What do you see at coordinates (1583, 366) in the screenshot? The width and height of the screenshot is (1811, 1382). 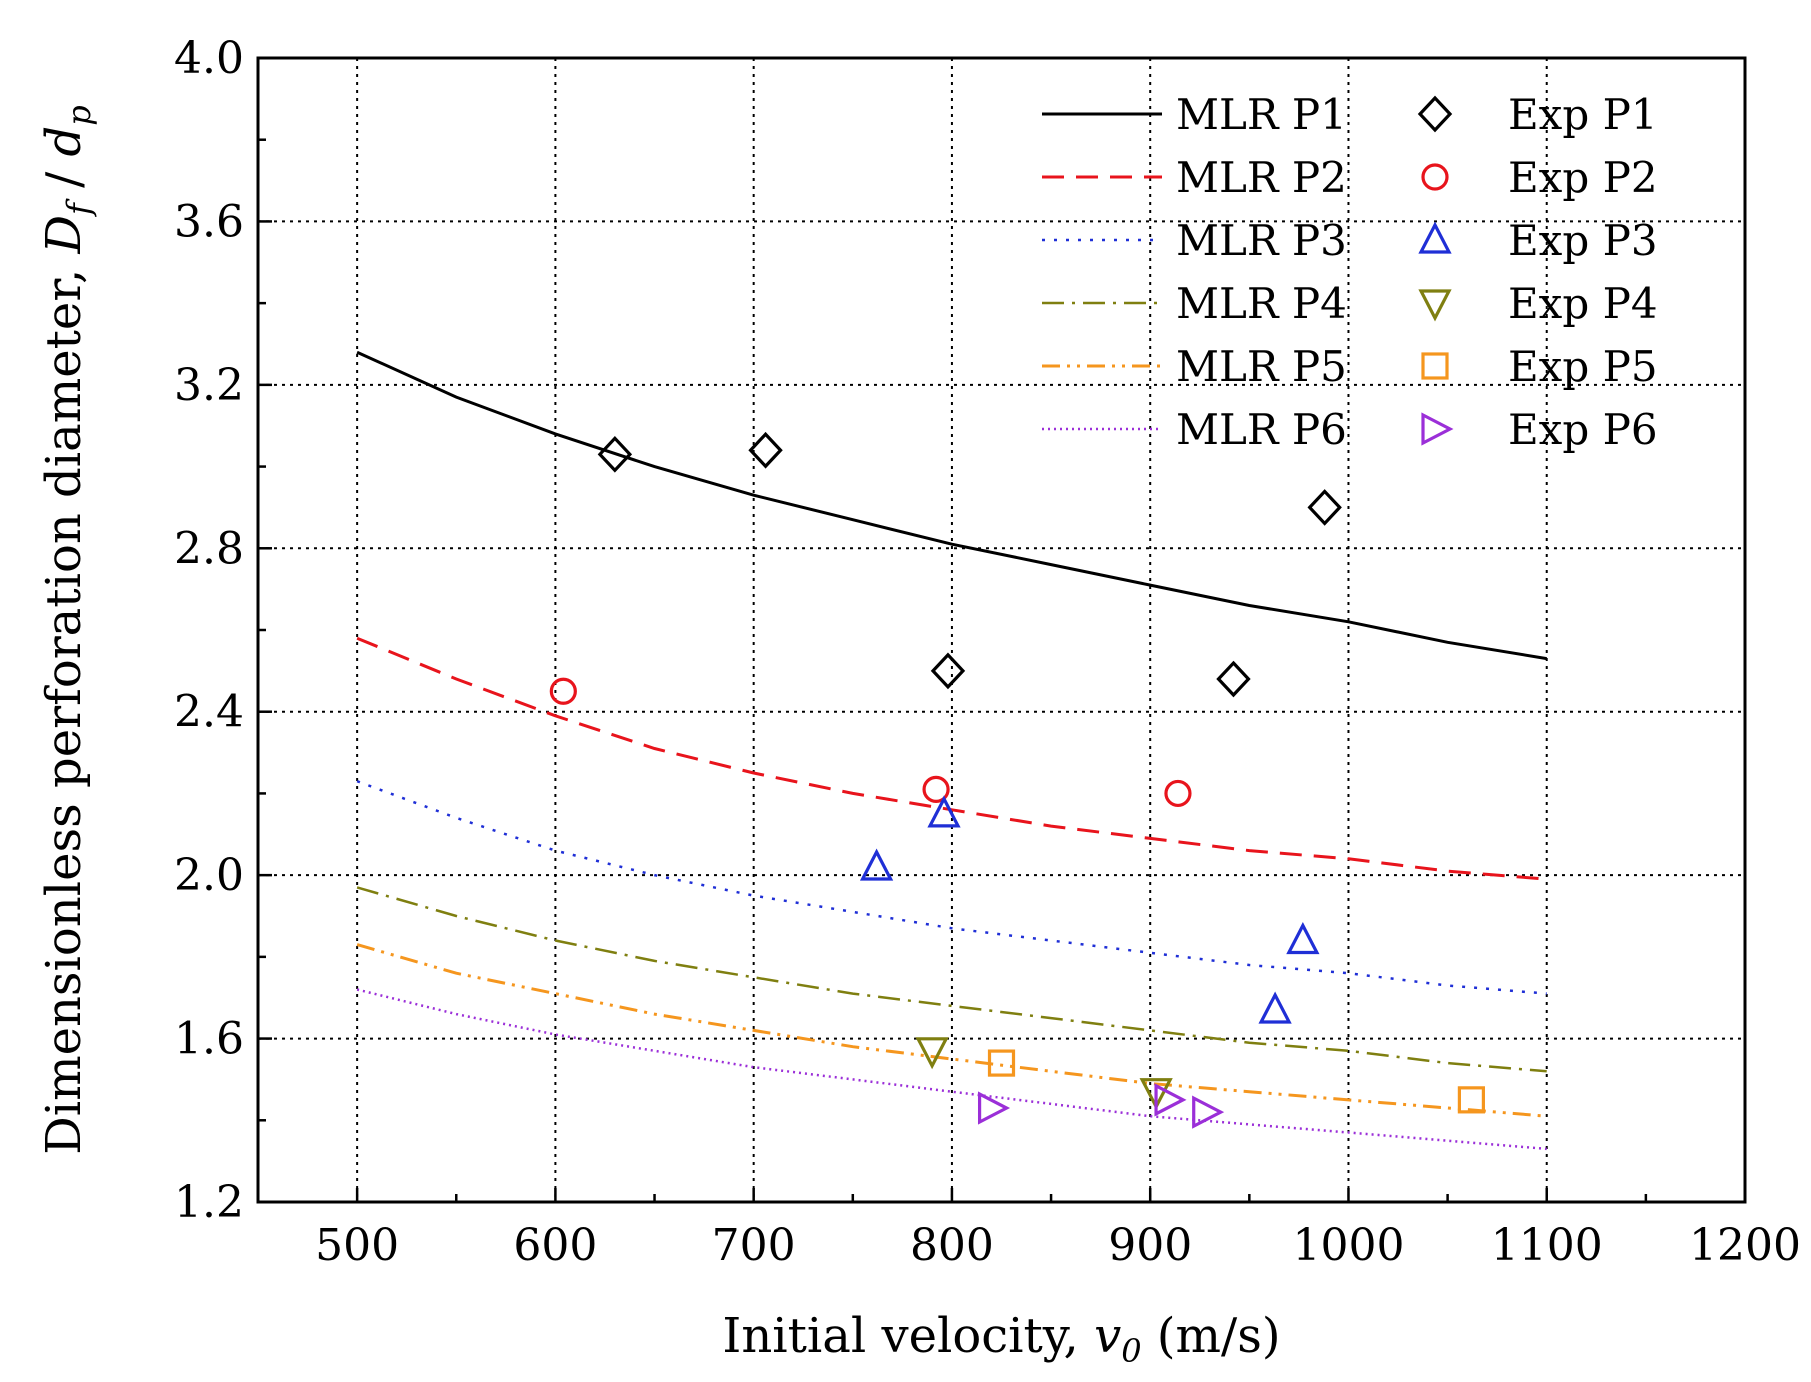 I see `legend-label-exp-p5: Exp P5` at bounding box center [1583, 366].